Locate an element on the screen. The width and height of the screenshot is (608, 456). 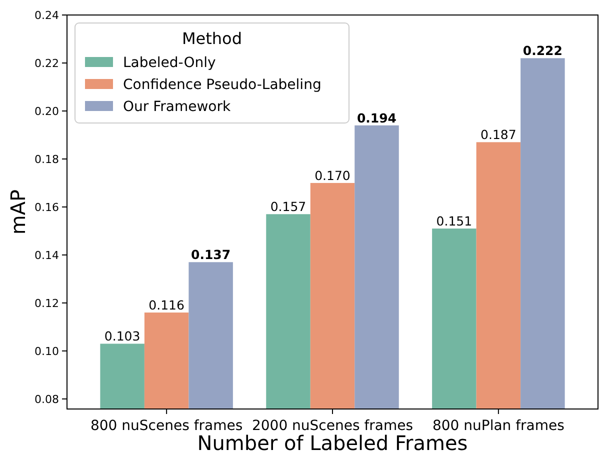
y-axis-title: mAP is located at coordinates (18, 212).